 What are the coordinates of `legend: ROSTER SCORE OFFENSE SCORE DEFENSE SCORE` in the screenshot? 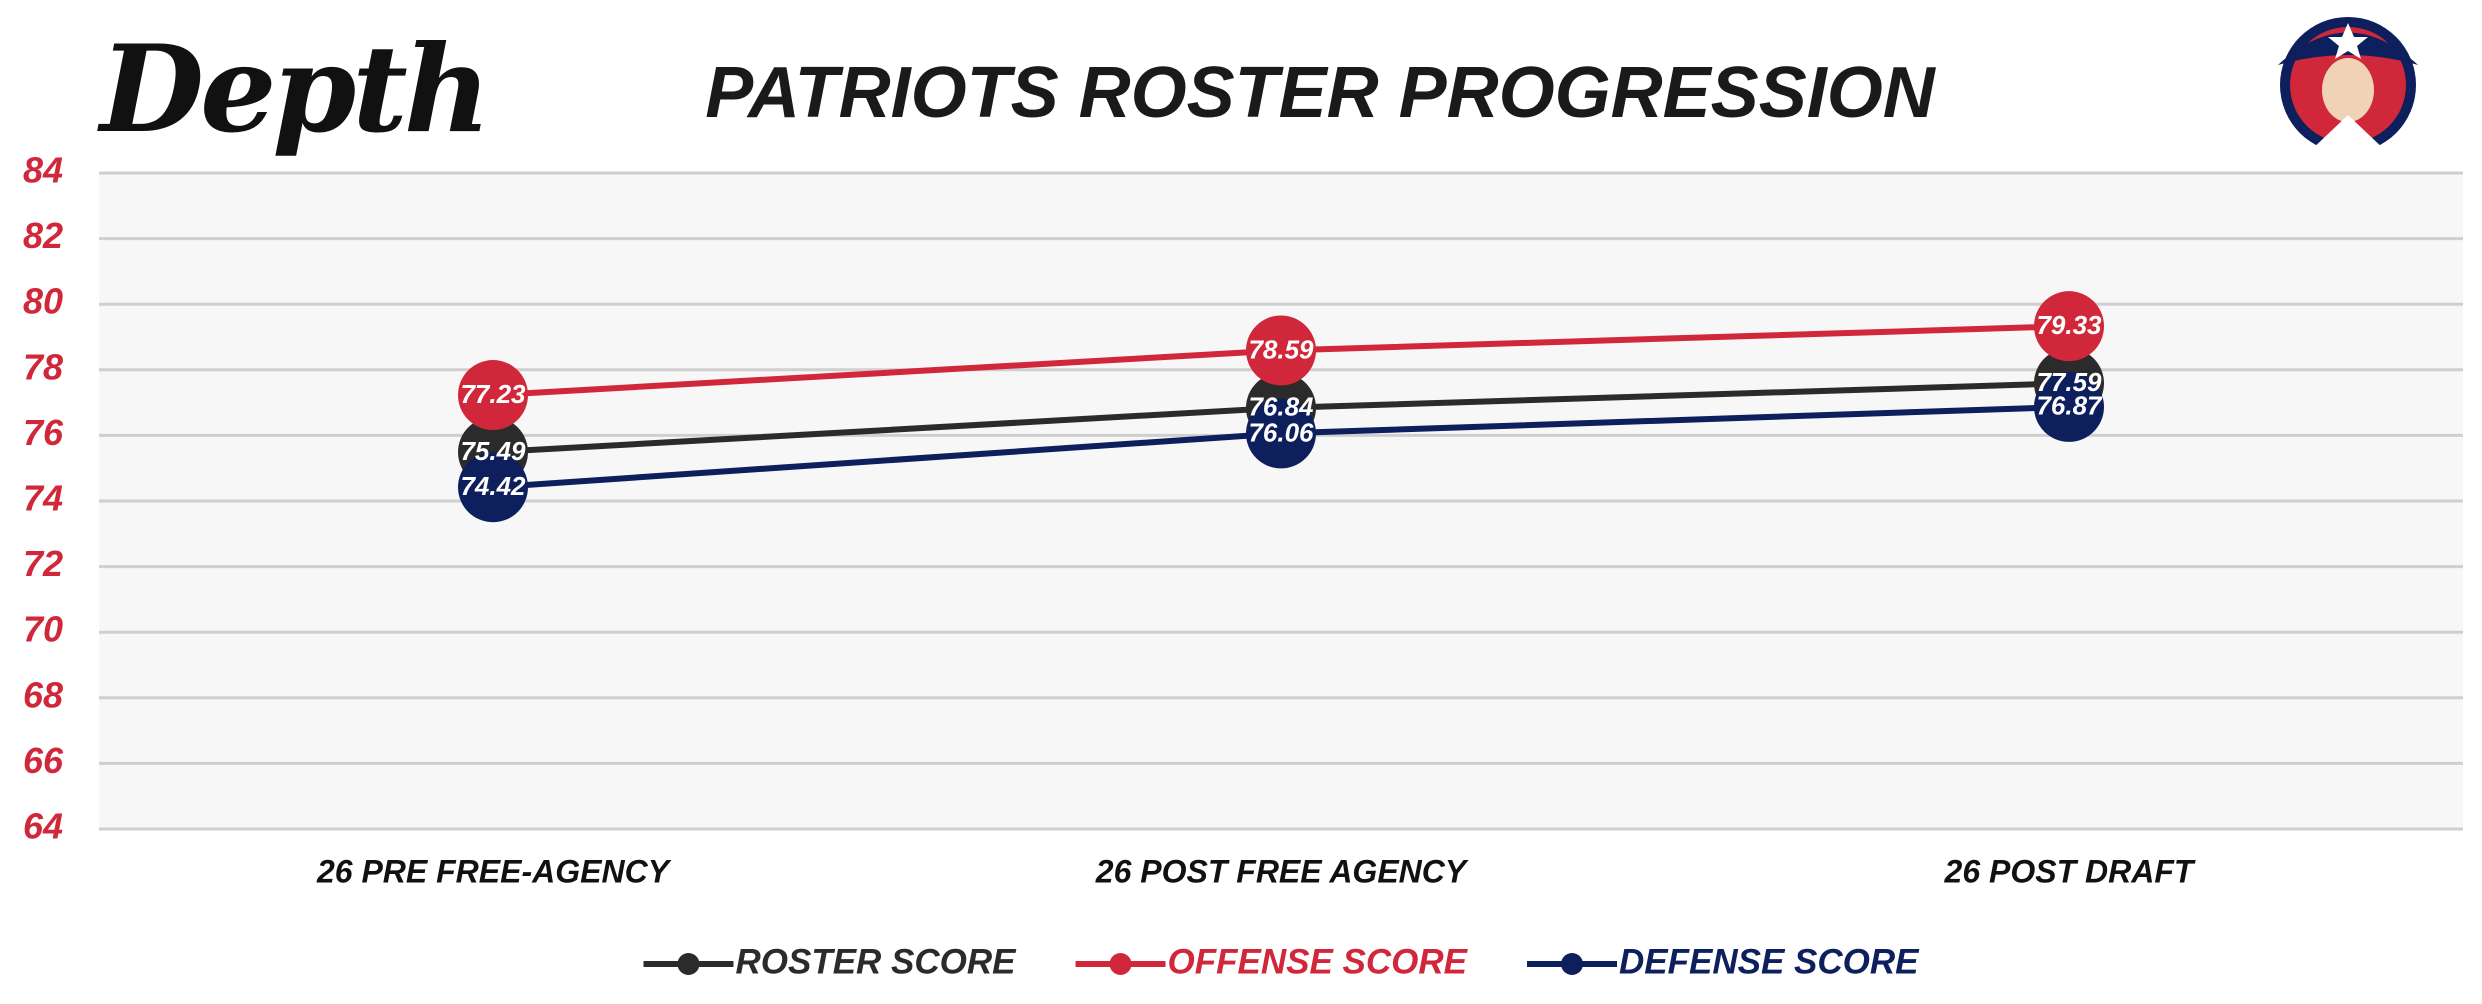 It's located at (1281, 961).